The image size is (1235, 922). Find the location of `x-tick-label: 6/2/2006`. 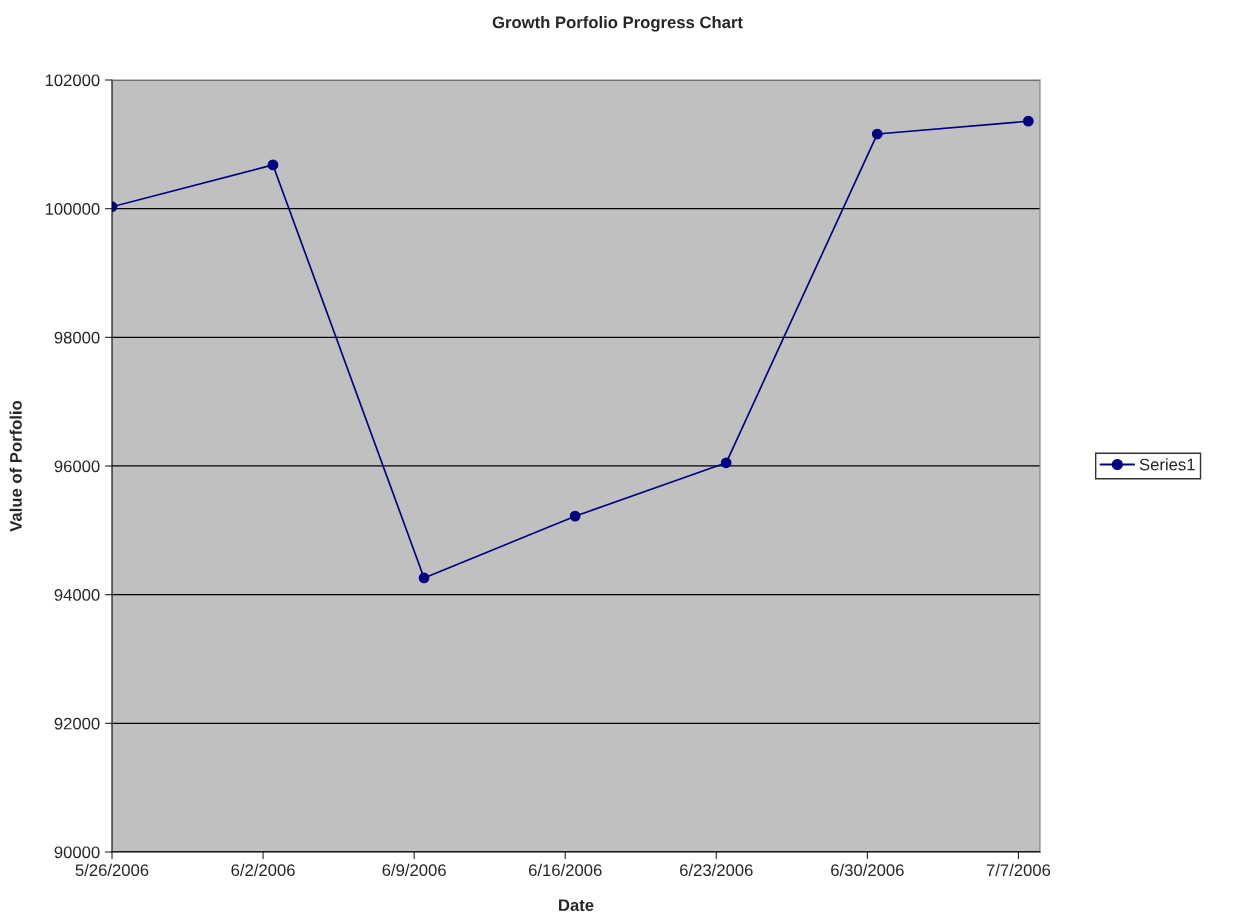

x-tick-label: 6/2/2006 is located at coordinates (263, 870).